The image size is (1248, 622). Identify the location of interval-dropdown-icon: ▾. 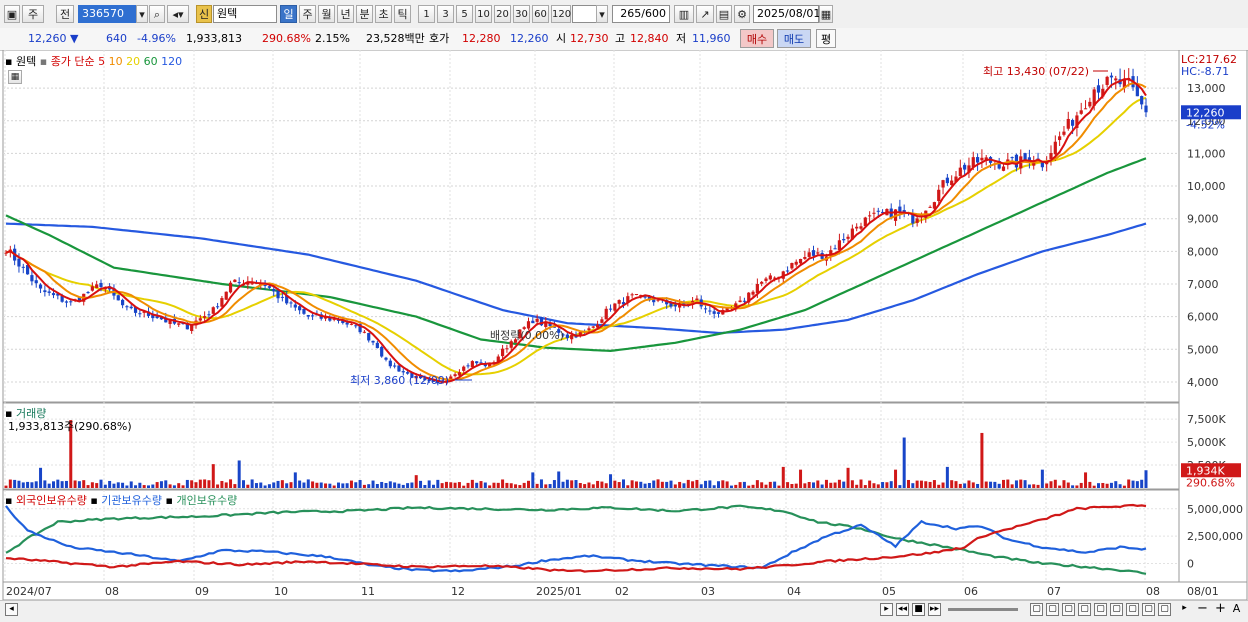
(602, 14).